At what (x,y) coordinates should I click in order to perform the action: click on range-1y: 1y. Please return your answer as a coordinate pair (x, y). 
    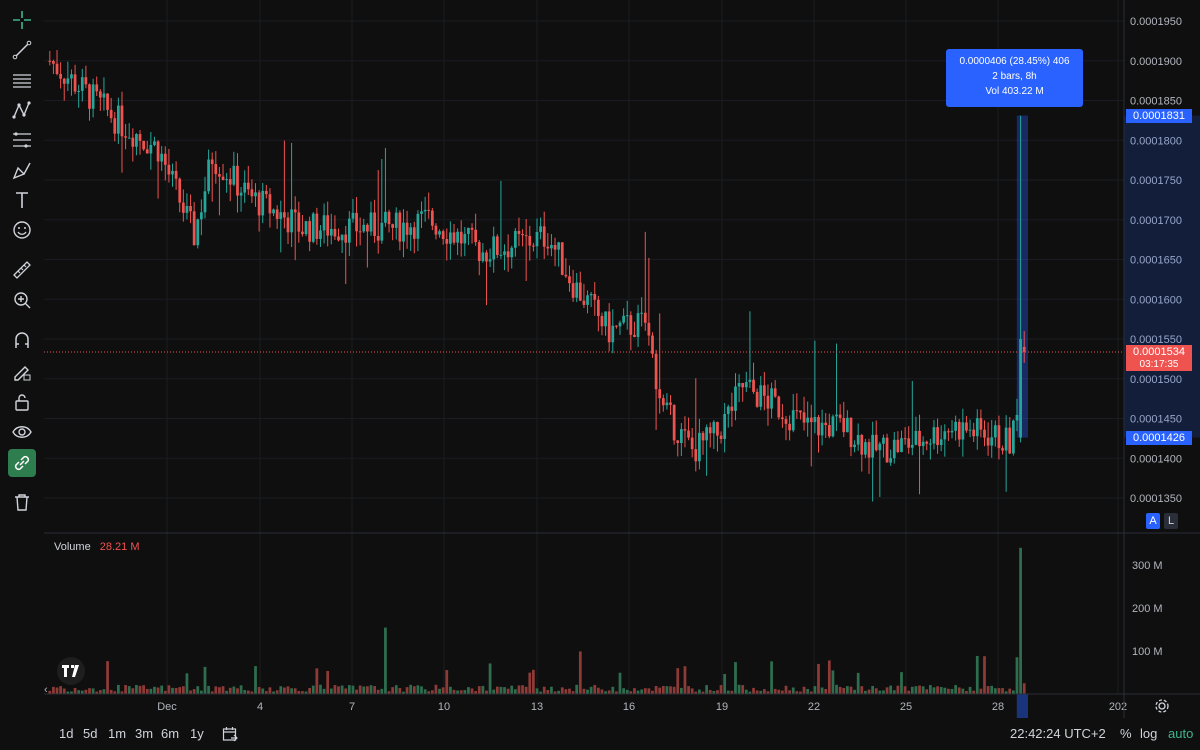
    Looking at the image, I should click on (197, 733).